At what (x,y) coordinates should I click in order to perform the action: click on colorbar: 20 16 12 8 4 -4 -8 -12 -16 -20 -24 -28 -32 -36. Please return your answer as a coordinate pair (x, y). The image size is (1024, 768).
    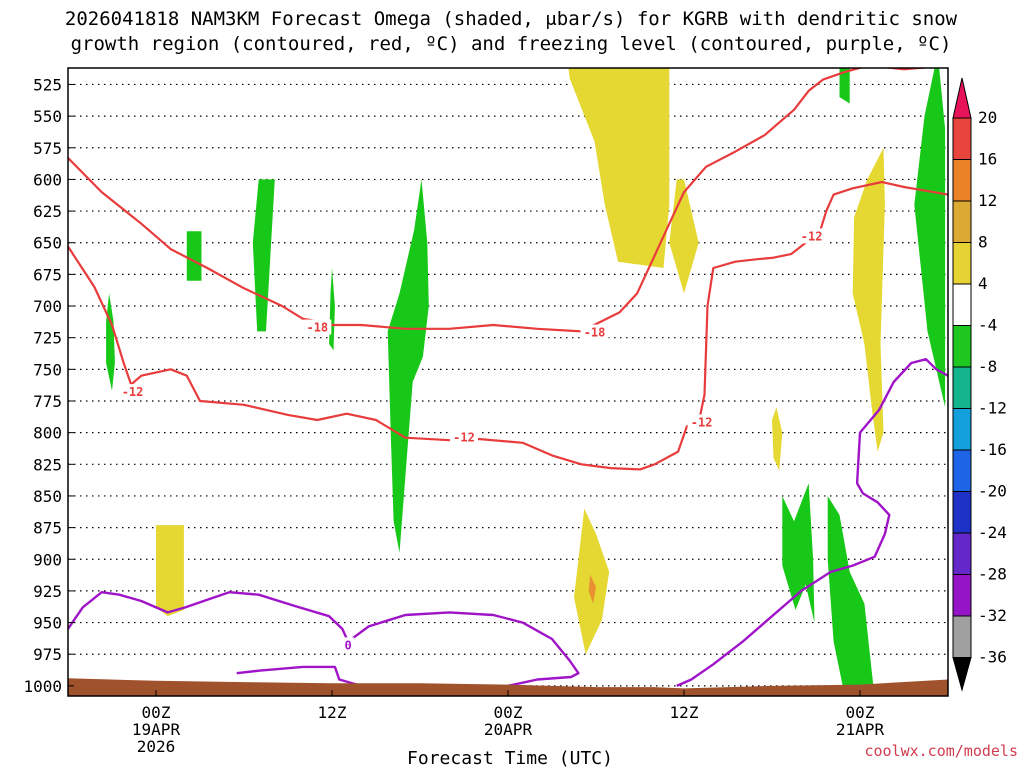
    Looking at the image, I should click on (979, 384).